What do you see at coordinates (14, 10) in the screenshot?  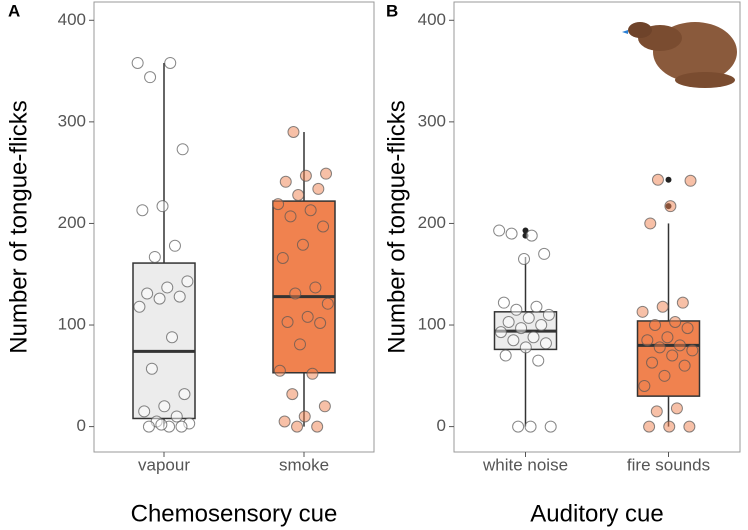 I see `panel-label: A` at bounding box center [14, 10].